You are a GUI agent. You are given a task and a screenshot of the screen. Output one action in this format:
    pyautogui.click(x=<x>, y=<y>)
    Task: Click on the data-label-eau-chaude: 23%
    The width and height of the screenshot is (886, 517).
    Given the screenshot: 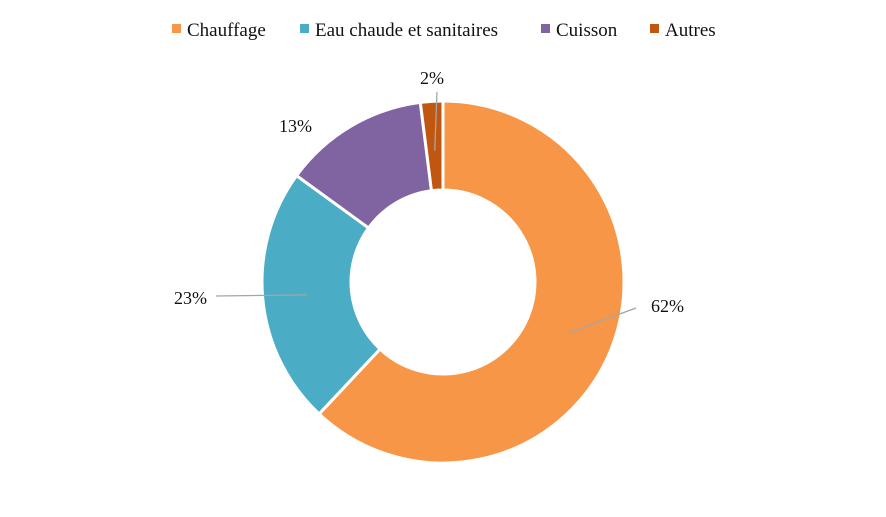 What is the action you would take?
    pyautogui.click(x=190, y=298)
    